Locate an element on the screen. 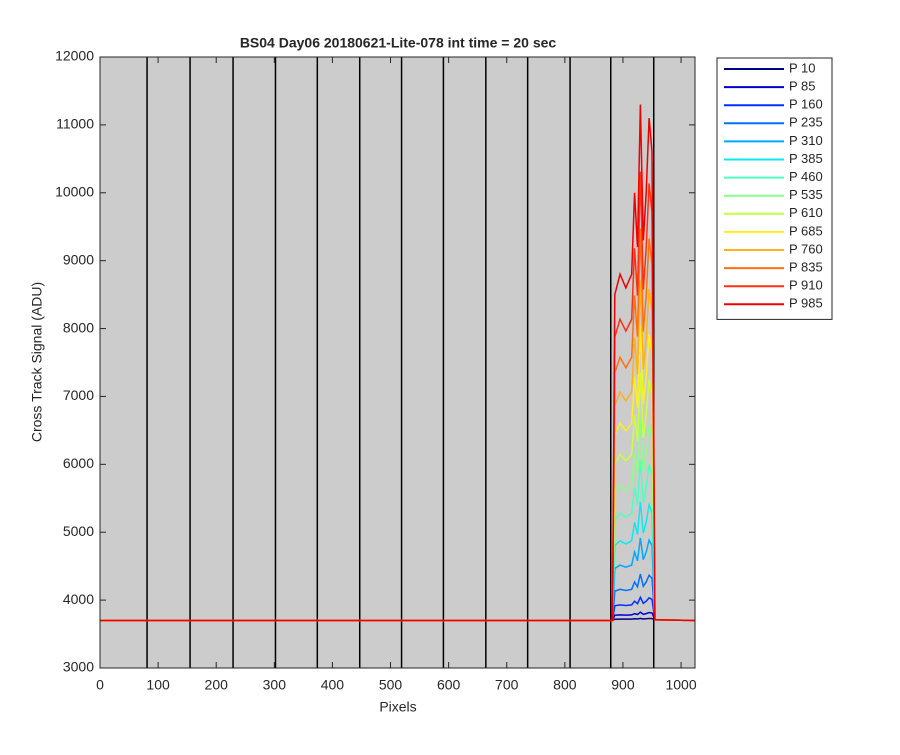  y-axis-label: Cross Track Signal (ADU) is located at coordinates (37, 362).